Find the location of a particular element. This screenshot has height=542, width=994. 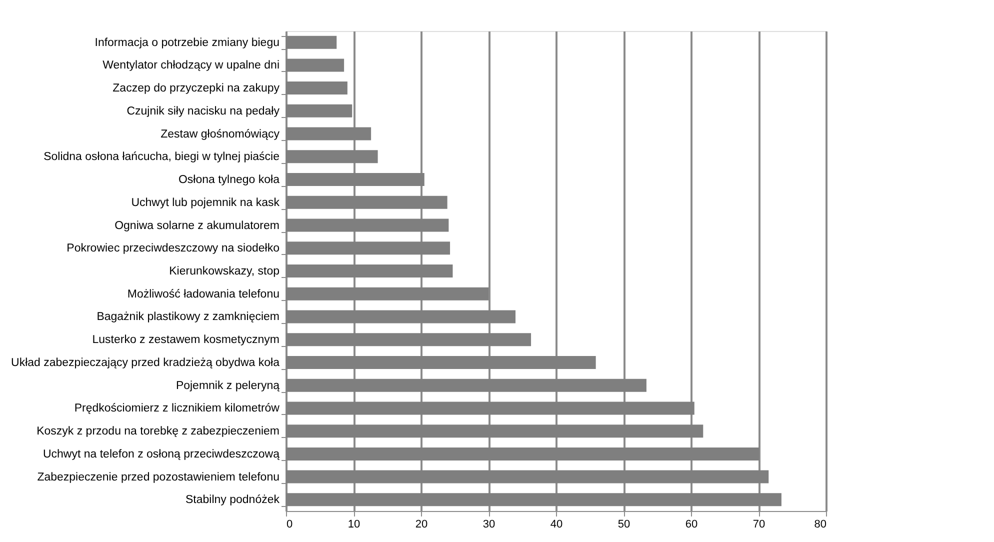

x-tick-label: 0 is located at coordinates (289, 524).